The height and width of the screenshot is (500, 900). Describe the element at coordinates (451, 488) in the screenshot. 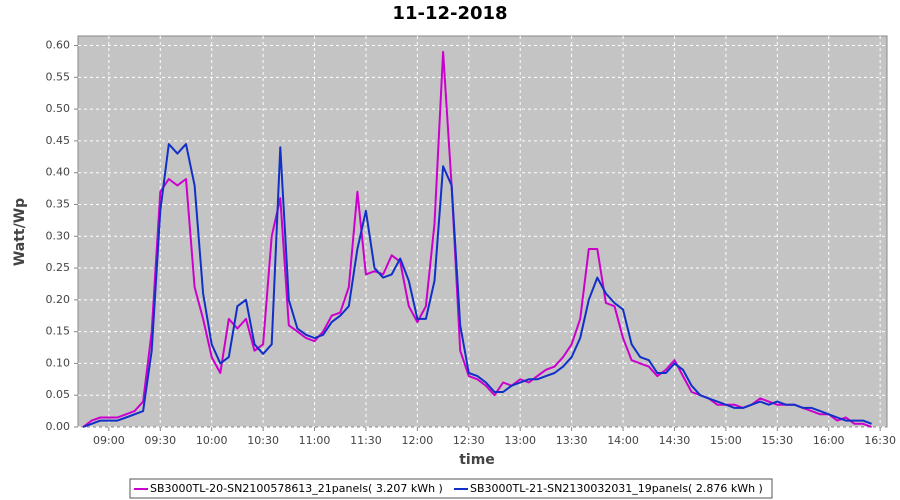

I see `legend` at that location.